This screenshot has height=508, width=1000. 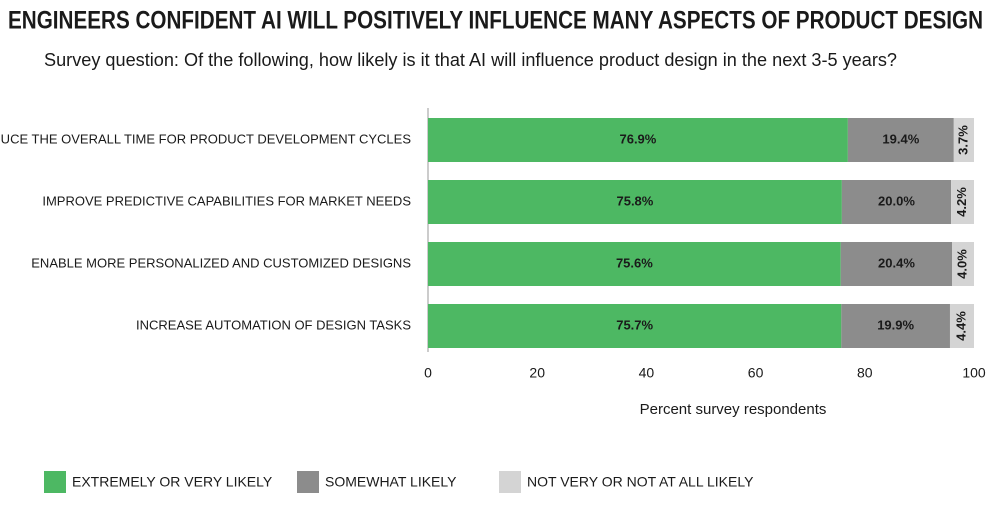 I want to click on data-label: 75.8%, so click(x=634, y=200).